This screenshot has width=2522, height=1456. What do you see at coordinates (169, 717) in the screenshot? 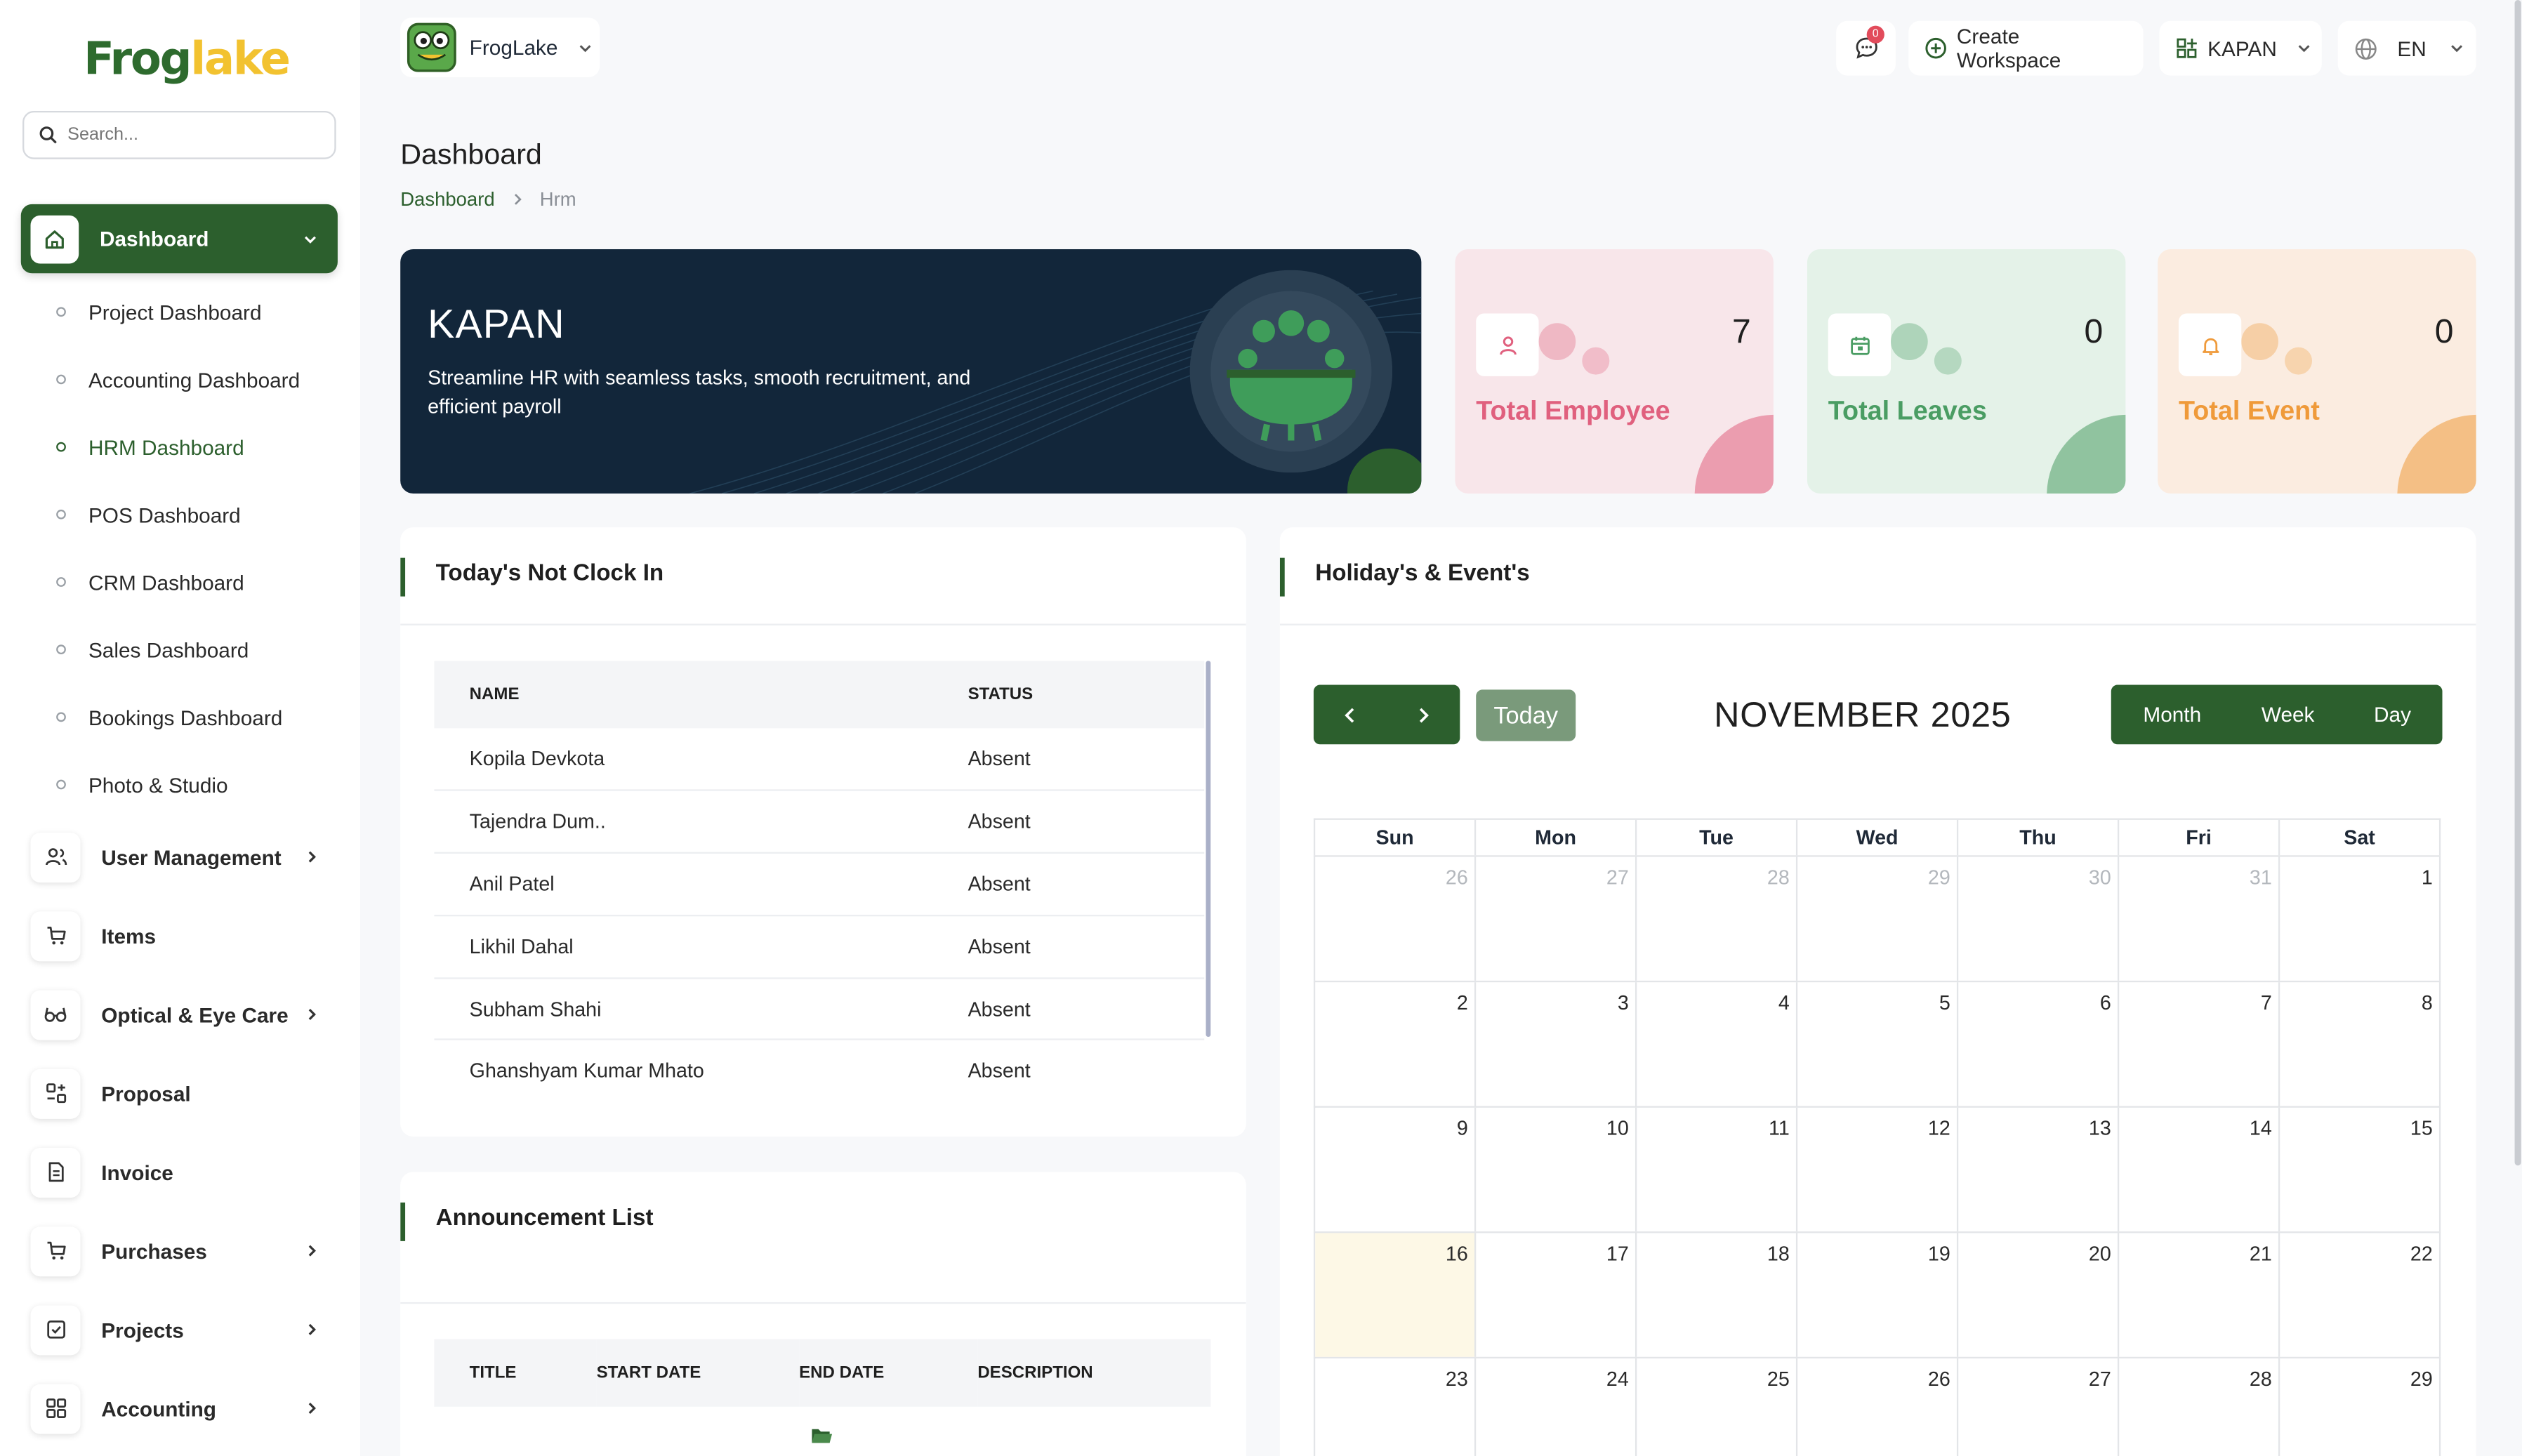
I see `sidebar-subitem-bookings-dashboard: Bookings Dashboard` at bounding box center [169, 717].